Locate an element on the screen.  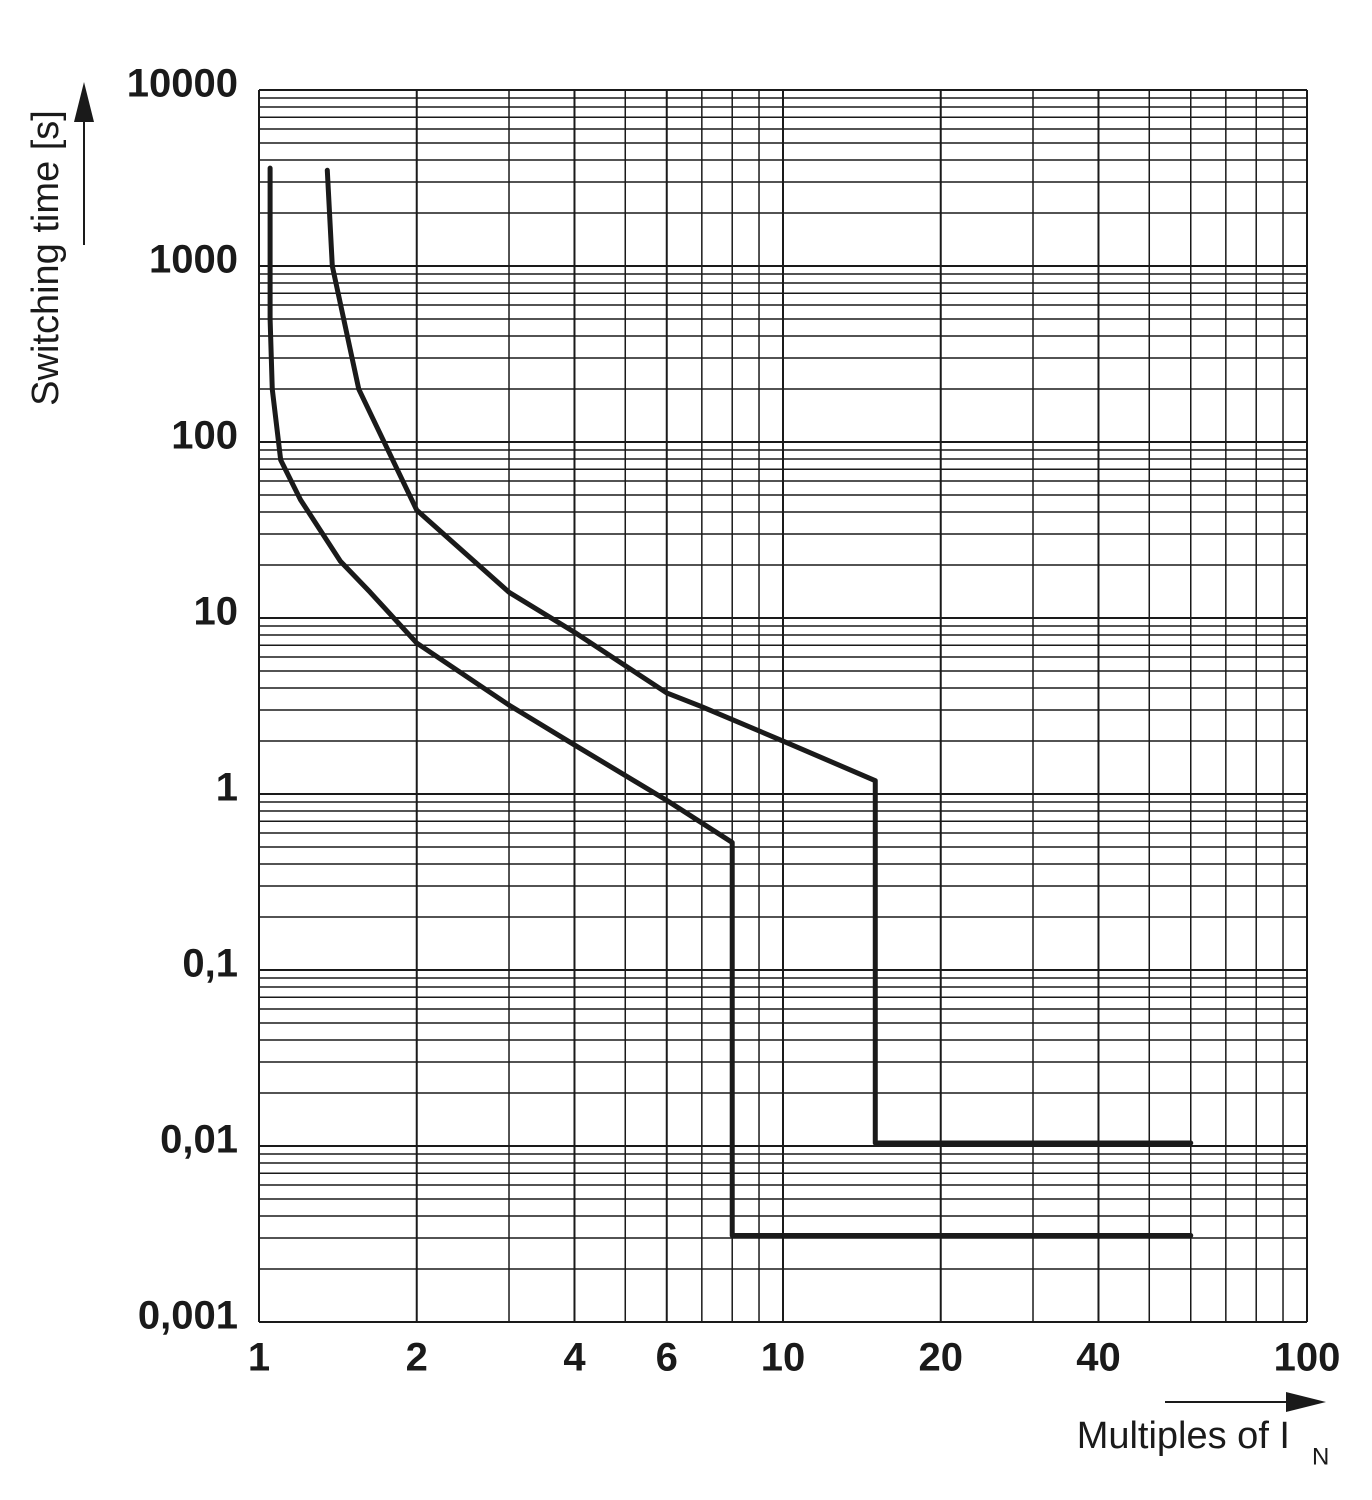
y-tick-label: 0,01 is located at coordinates (199, 1140).